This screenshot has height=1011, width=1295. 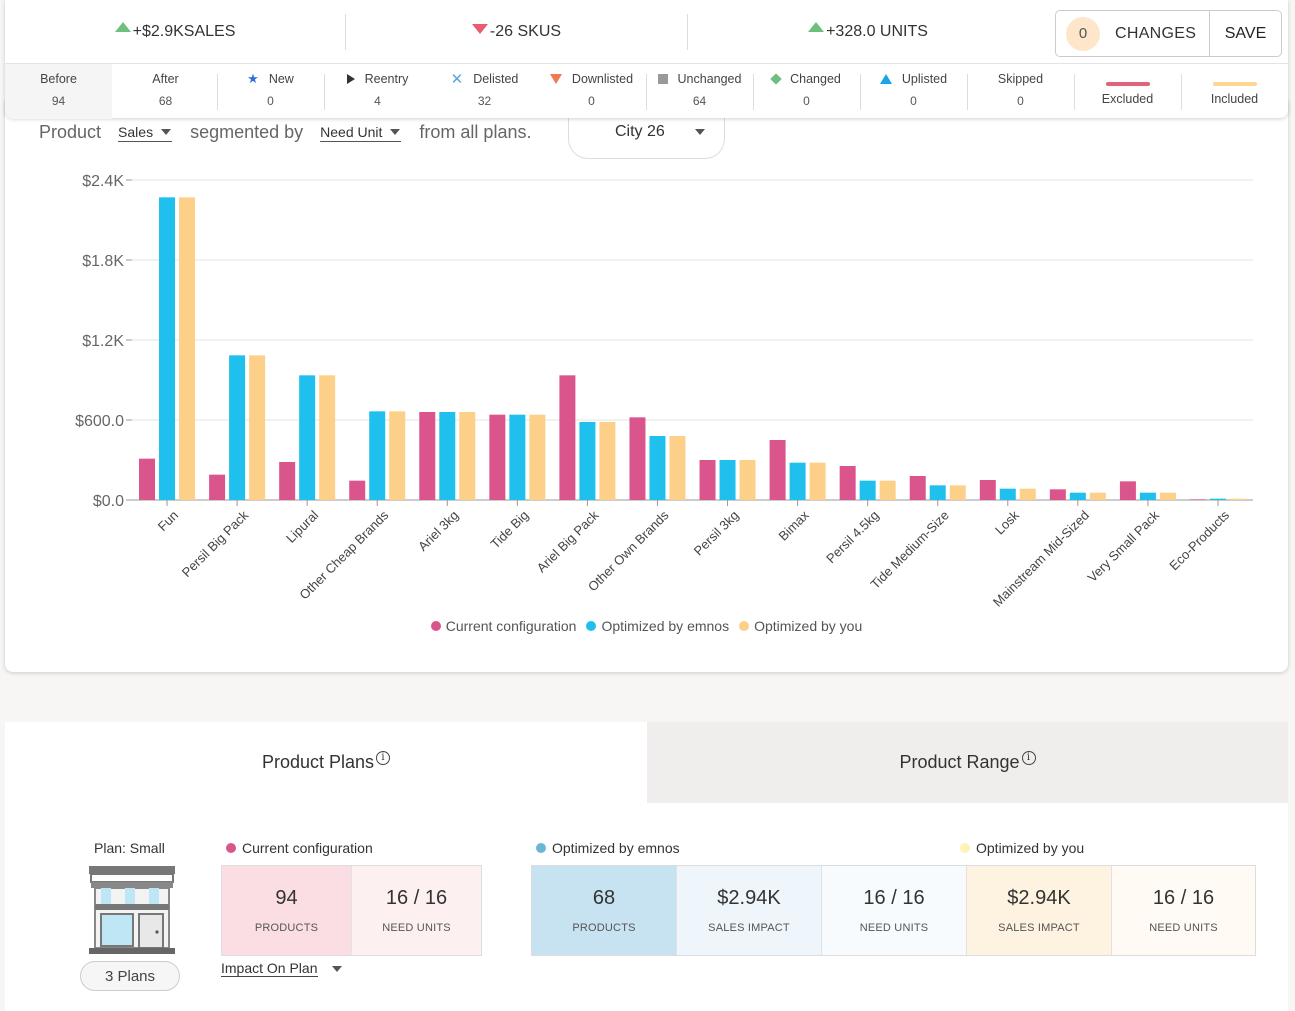 I want to click on tab-label: Product Plans, so click(x=318, y=762).